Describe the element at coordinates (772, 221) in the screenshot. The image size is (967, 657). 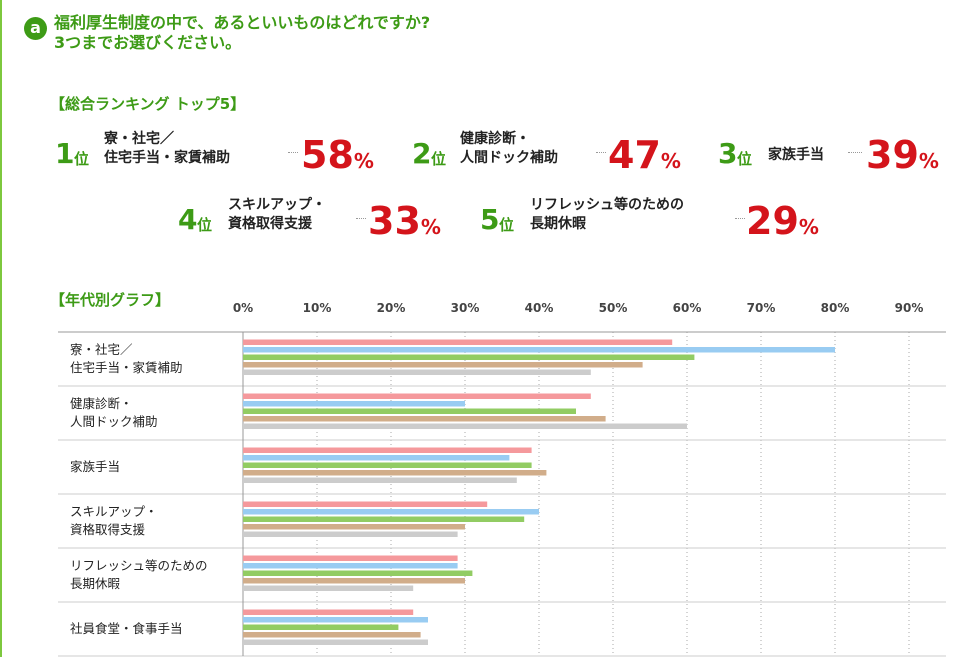
I see `rank-percent-value: 29` at that location.